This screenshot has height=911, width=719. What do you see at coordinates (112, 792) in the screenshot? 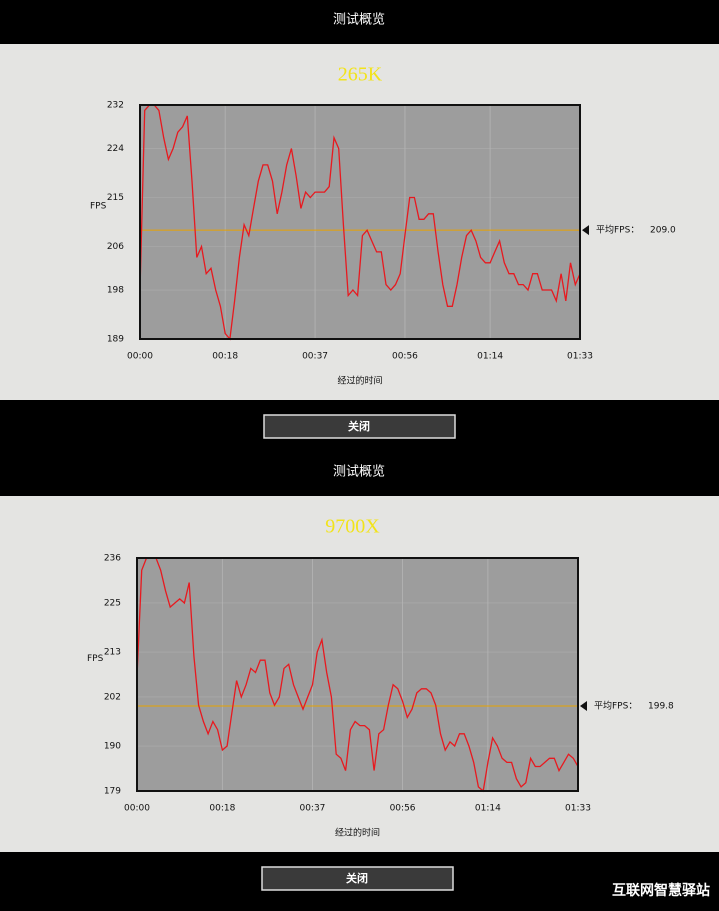
I see `y-tick-label: 179` at bounding box center [112, 792].